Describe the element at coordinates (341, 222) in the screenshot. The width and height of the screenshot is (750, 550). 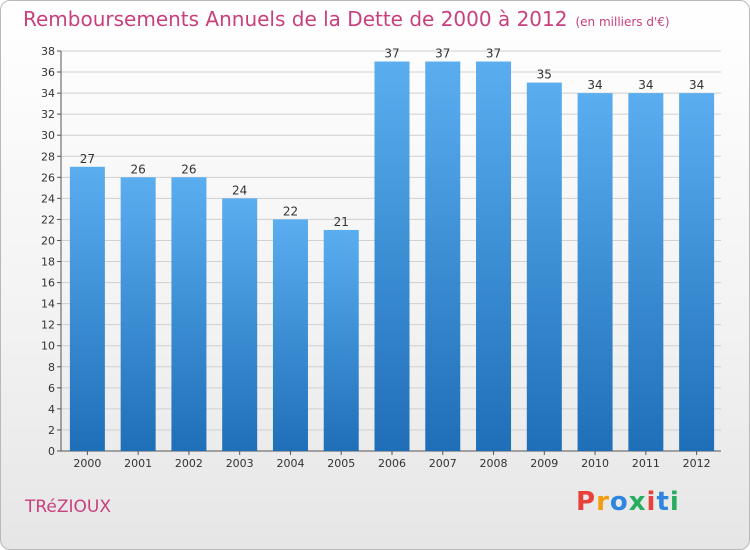
I see `bar-value-label: 21` at that location.